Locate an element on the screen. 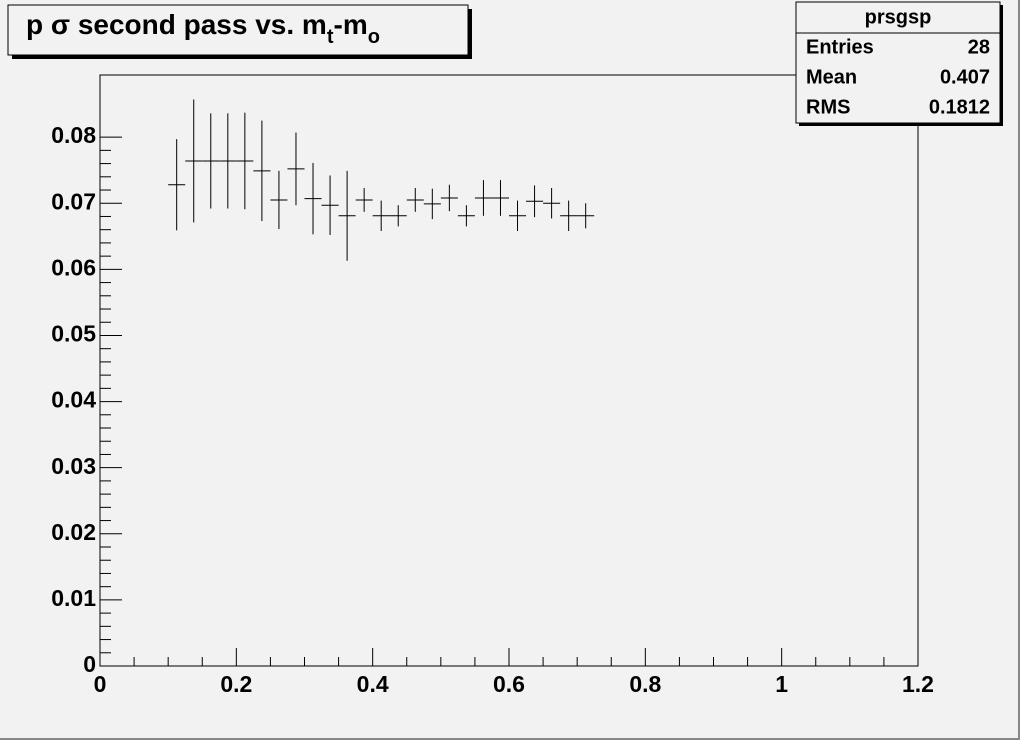 The image size is (1020, 740). stats-value: 0.407 is located at coordinates (965, 77).